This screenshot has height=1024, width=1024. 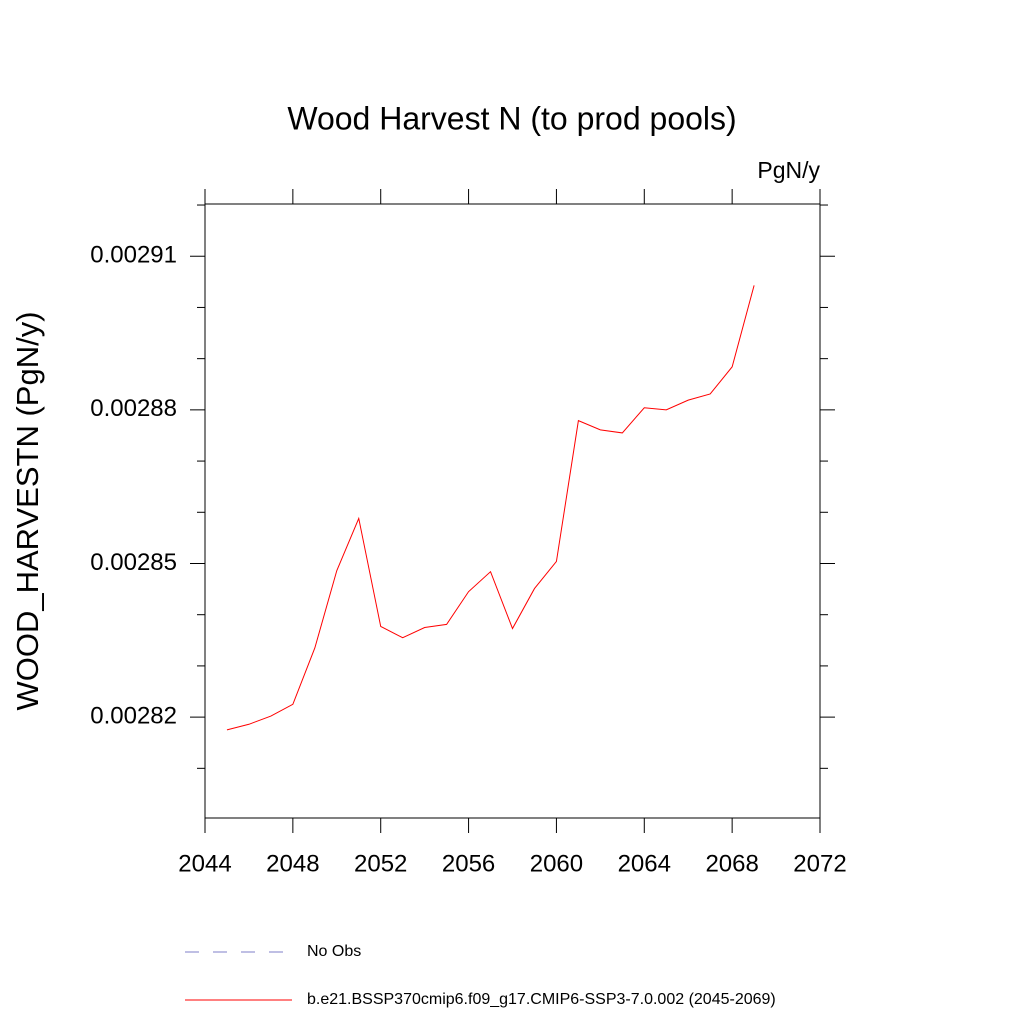 What do you see at coordinates (133, 715) in the screenshot?
I see `y-tick-label: 0.00282` at bounding box center [133, 715].